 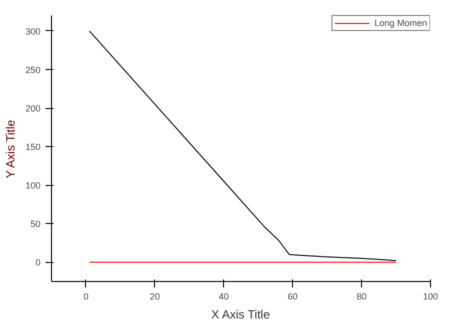 I want to click on y-tick-label: 0, so click(x=38, y=263).